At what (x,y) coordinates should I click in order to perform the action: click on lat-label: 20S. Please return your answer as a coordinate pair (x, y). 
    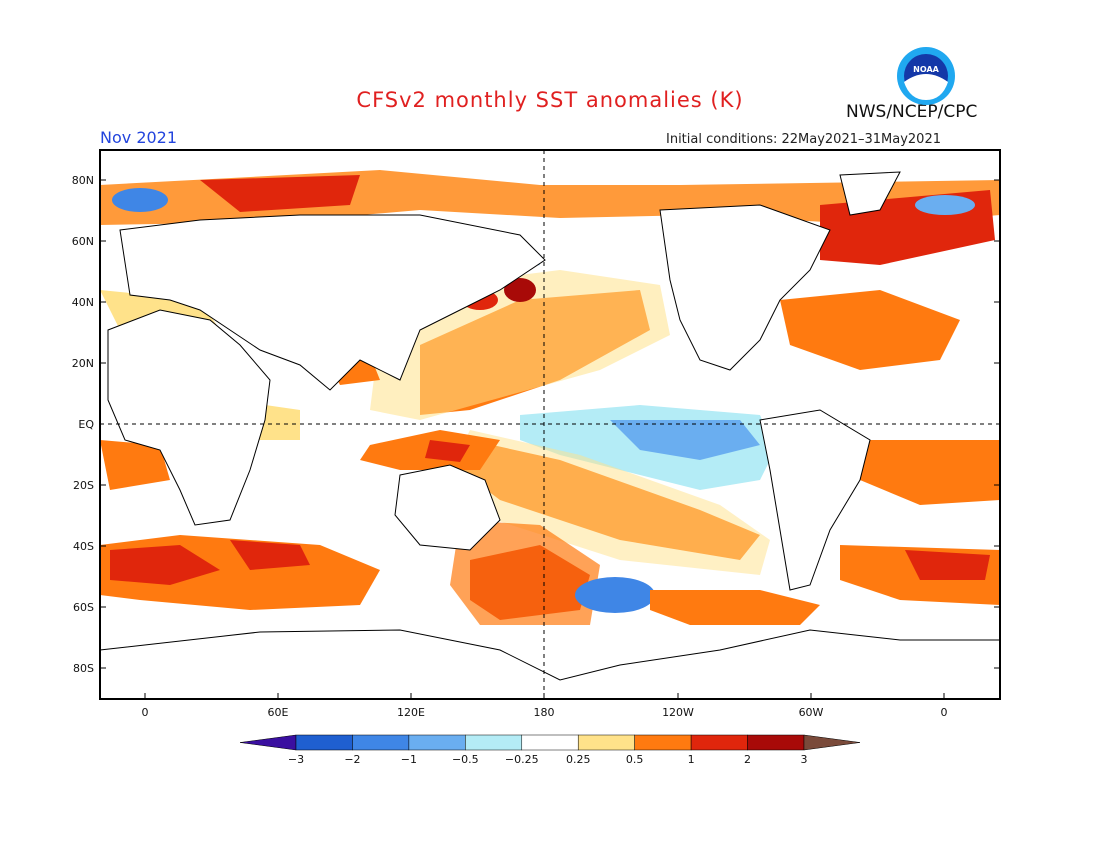
    Looking at the image, I should click on (83, 485).